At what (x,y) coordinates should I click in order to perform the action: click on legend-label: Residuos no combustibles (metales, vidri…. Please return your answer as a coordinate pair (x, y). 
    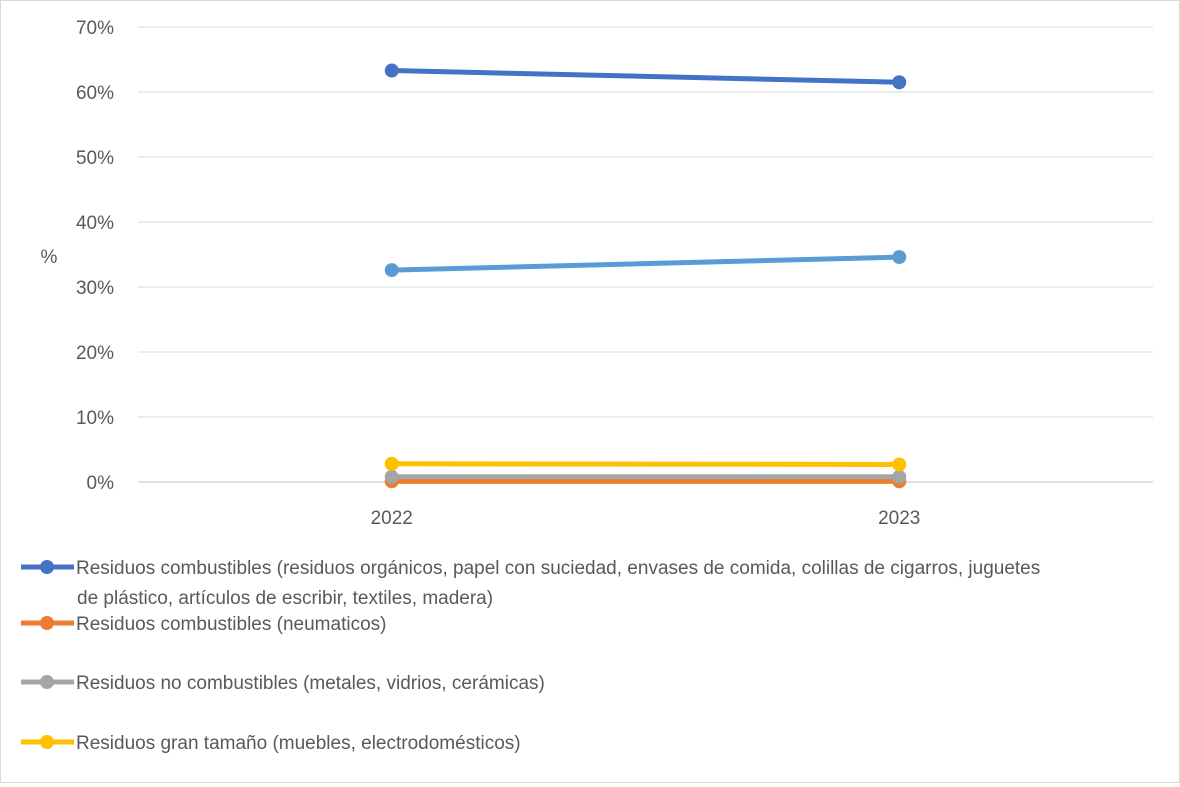
    Looking at the image, I should click on (310, 683).